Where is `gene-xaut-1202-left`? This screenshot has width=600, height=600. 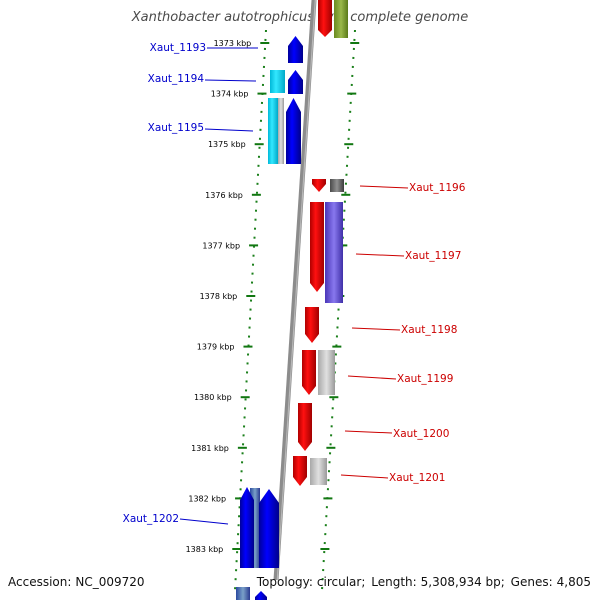
gene-xaut-1202-left is located at coordinates (247, 527).